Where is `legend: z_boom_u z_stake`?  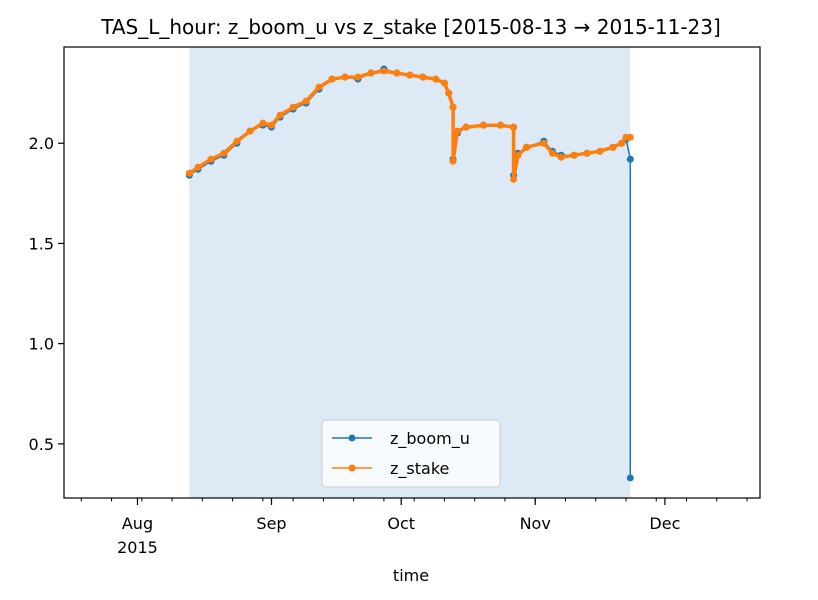 legend: z_boom_u z_stake is located at coordinates (411, 453).